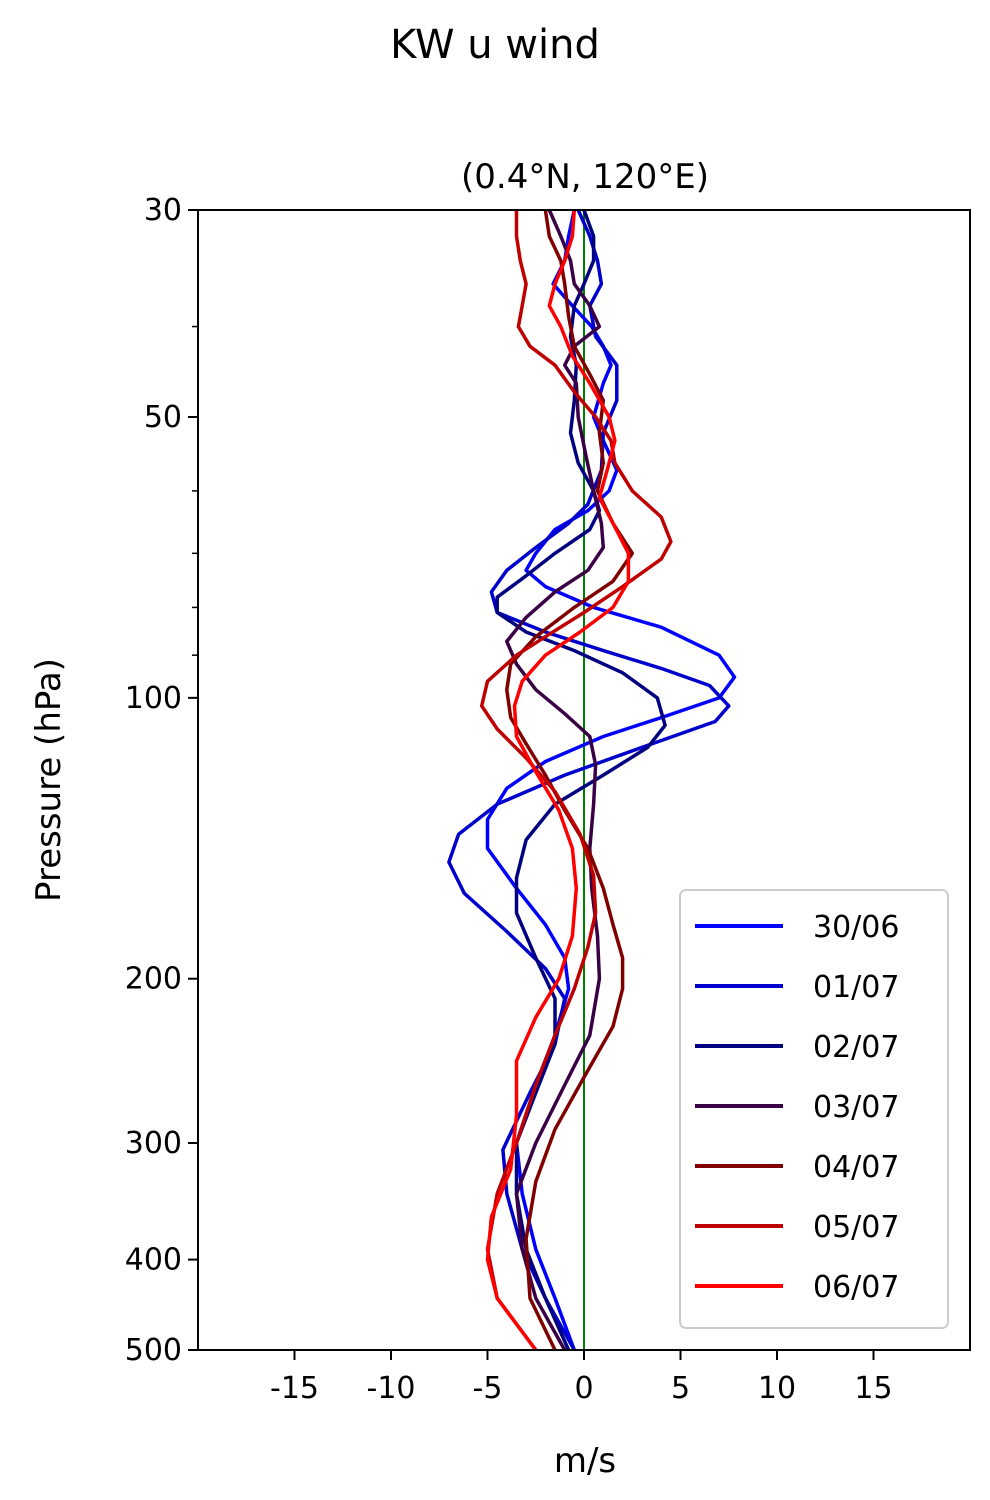  I want to click on legend-label: 04/07, so click(856, 1167).